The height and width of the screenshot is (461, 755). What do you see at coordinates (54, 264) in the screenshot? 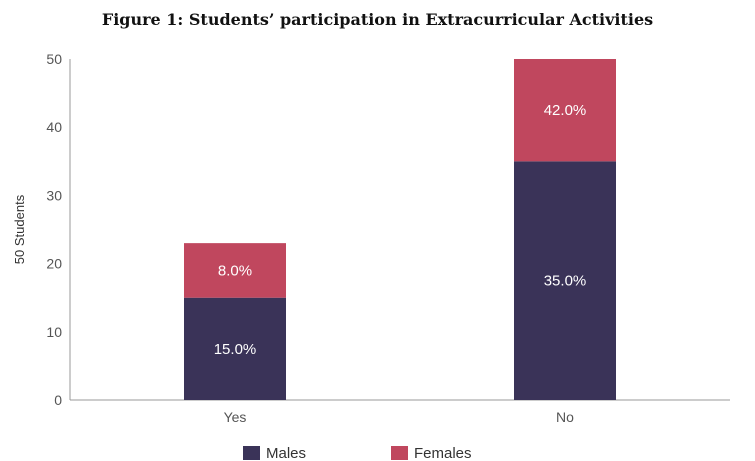
I see `y-tick-label: 20` at bounding box center [54, 264].